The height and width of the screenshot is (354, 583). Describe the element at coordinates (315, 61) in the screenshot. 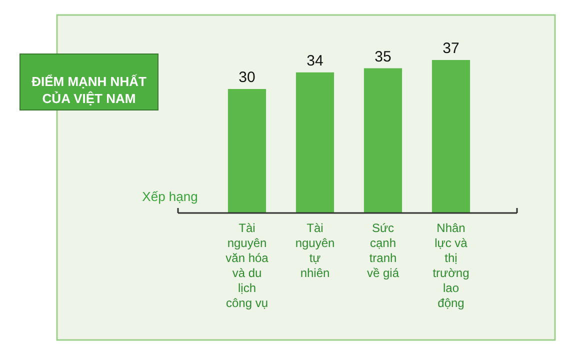

I see `data-label: 34` at that location.